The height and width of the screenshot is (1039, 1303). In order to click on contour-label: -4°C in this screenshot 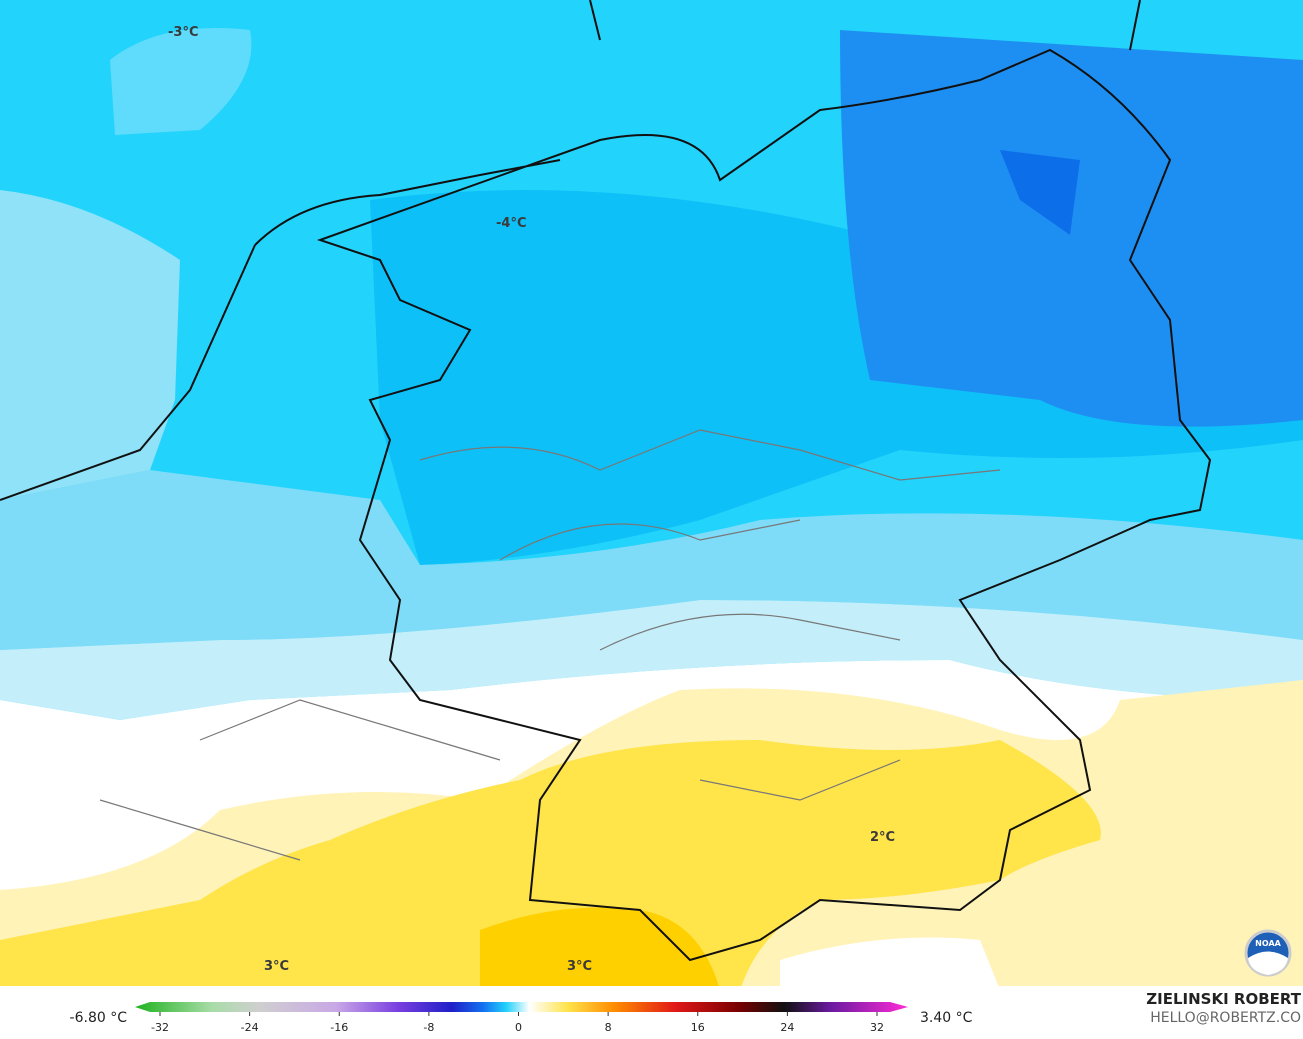, I will do `click(511, 223)`.